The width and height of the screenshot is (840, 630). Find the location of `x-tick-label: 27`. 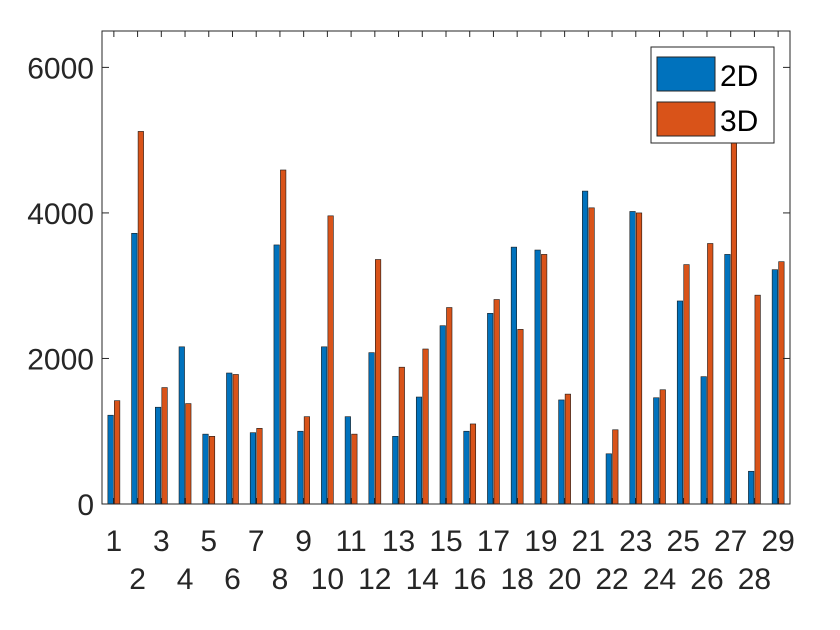

x-tick-label: 27 is located at coordinates (730, 541).